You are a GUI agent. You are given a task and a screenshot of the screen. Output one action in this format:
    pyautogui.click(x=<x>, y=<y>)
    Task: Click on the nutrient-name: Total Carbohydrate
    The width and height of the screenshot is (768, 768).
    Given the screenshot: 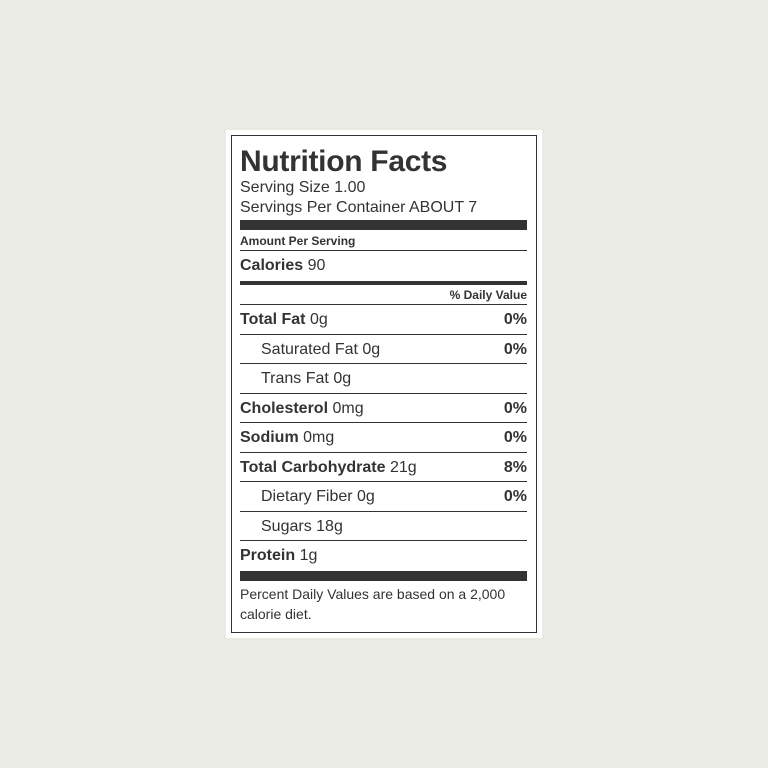 What is the action you would take?
    pyautogui.click(x=313, y=467)
    